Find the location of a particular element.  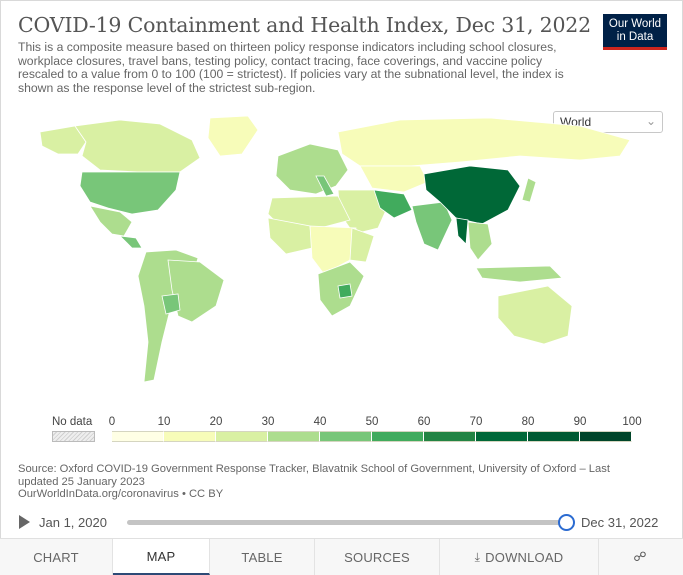

timeline-track is located at coordinates (347, 522).